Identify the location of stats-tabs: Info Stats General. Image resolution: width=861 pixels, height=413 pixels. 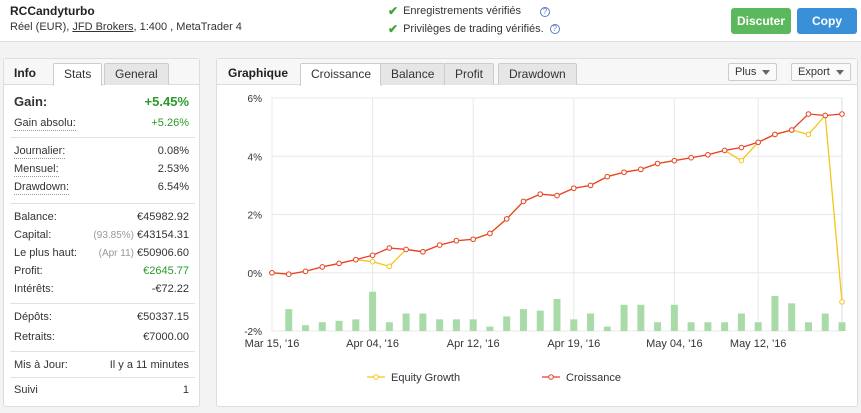
(101, 72).